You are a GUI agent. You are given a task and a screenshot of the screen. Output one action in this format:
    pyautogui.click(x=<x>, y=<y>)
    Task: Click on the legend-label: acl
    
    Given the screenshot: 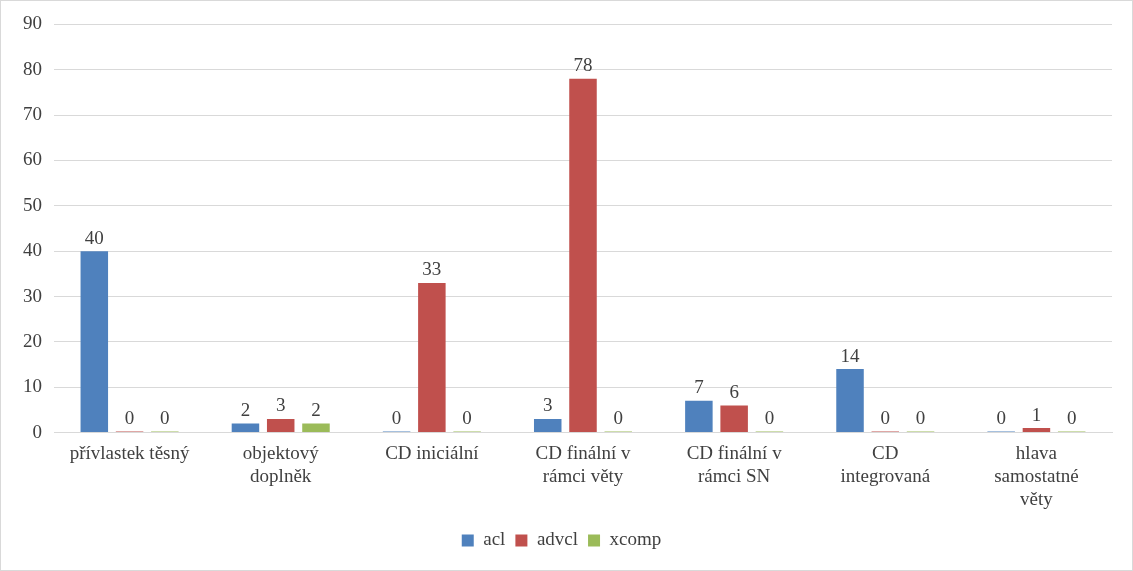 What is the action you would take?
    pyautogui.click(x=494, y=539)
    